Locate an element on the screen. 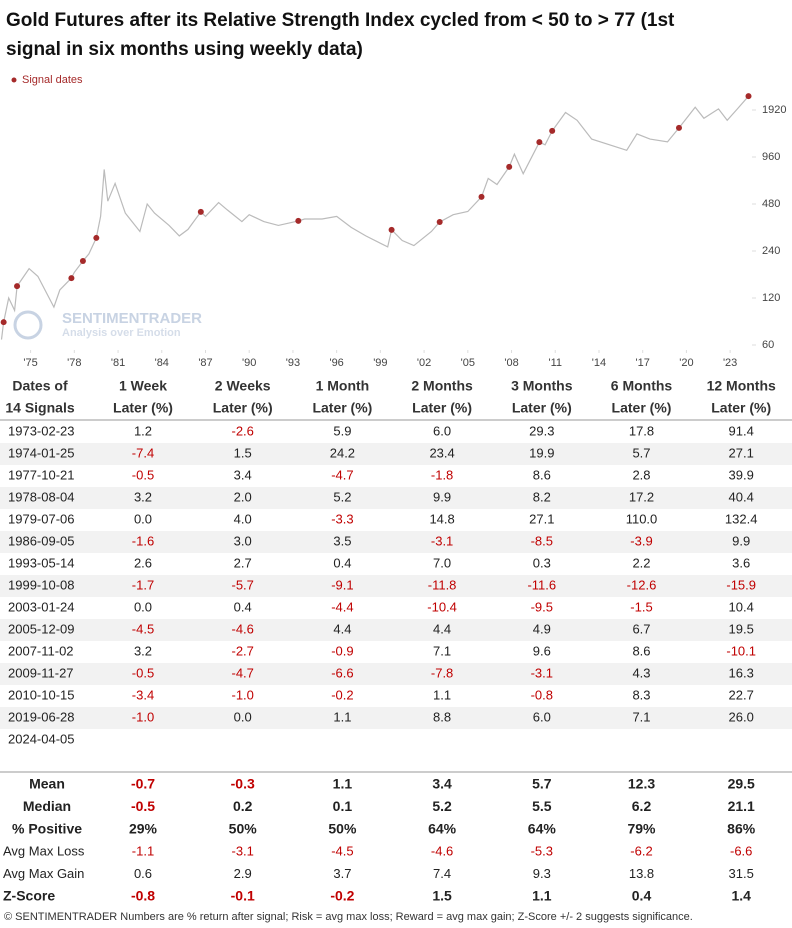 This screenshot has width=792, height=928. summary-value: -4.5 is located at coordinates (342, 851).